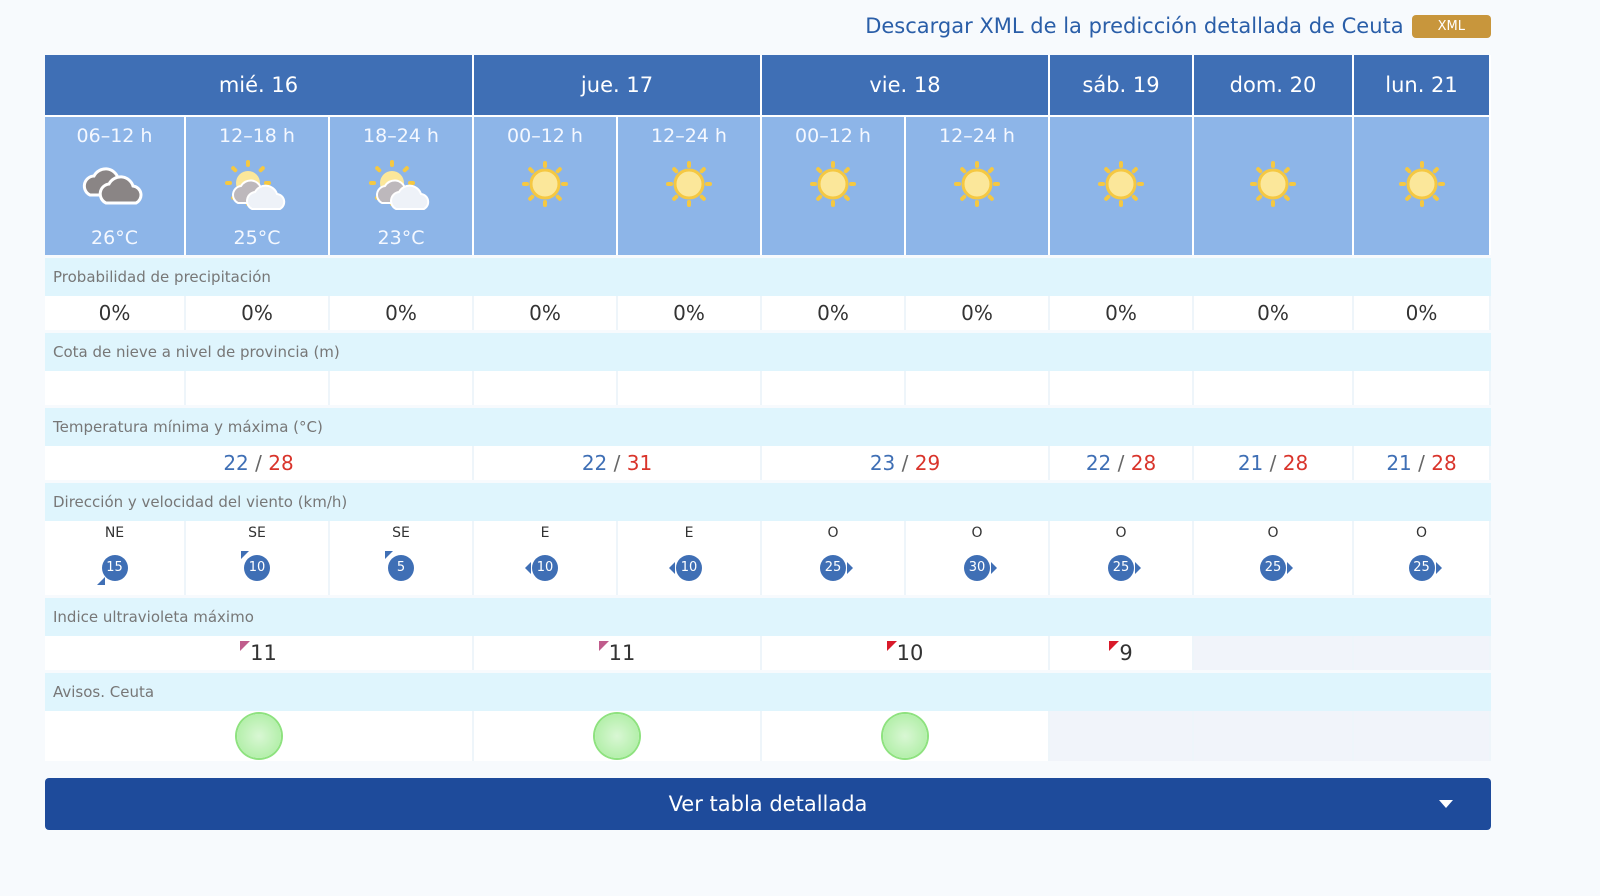 This screenshot has height=896, width=1600. I want to click on wind-speed: 30, so click(977, 568).